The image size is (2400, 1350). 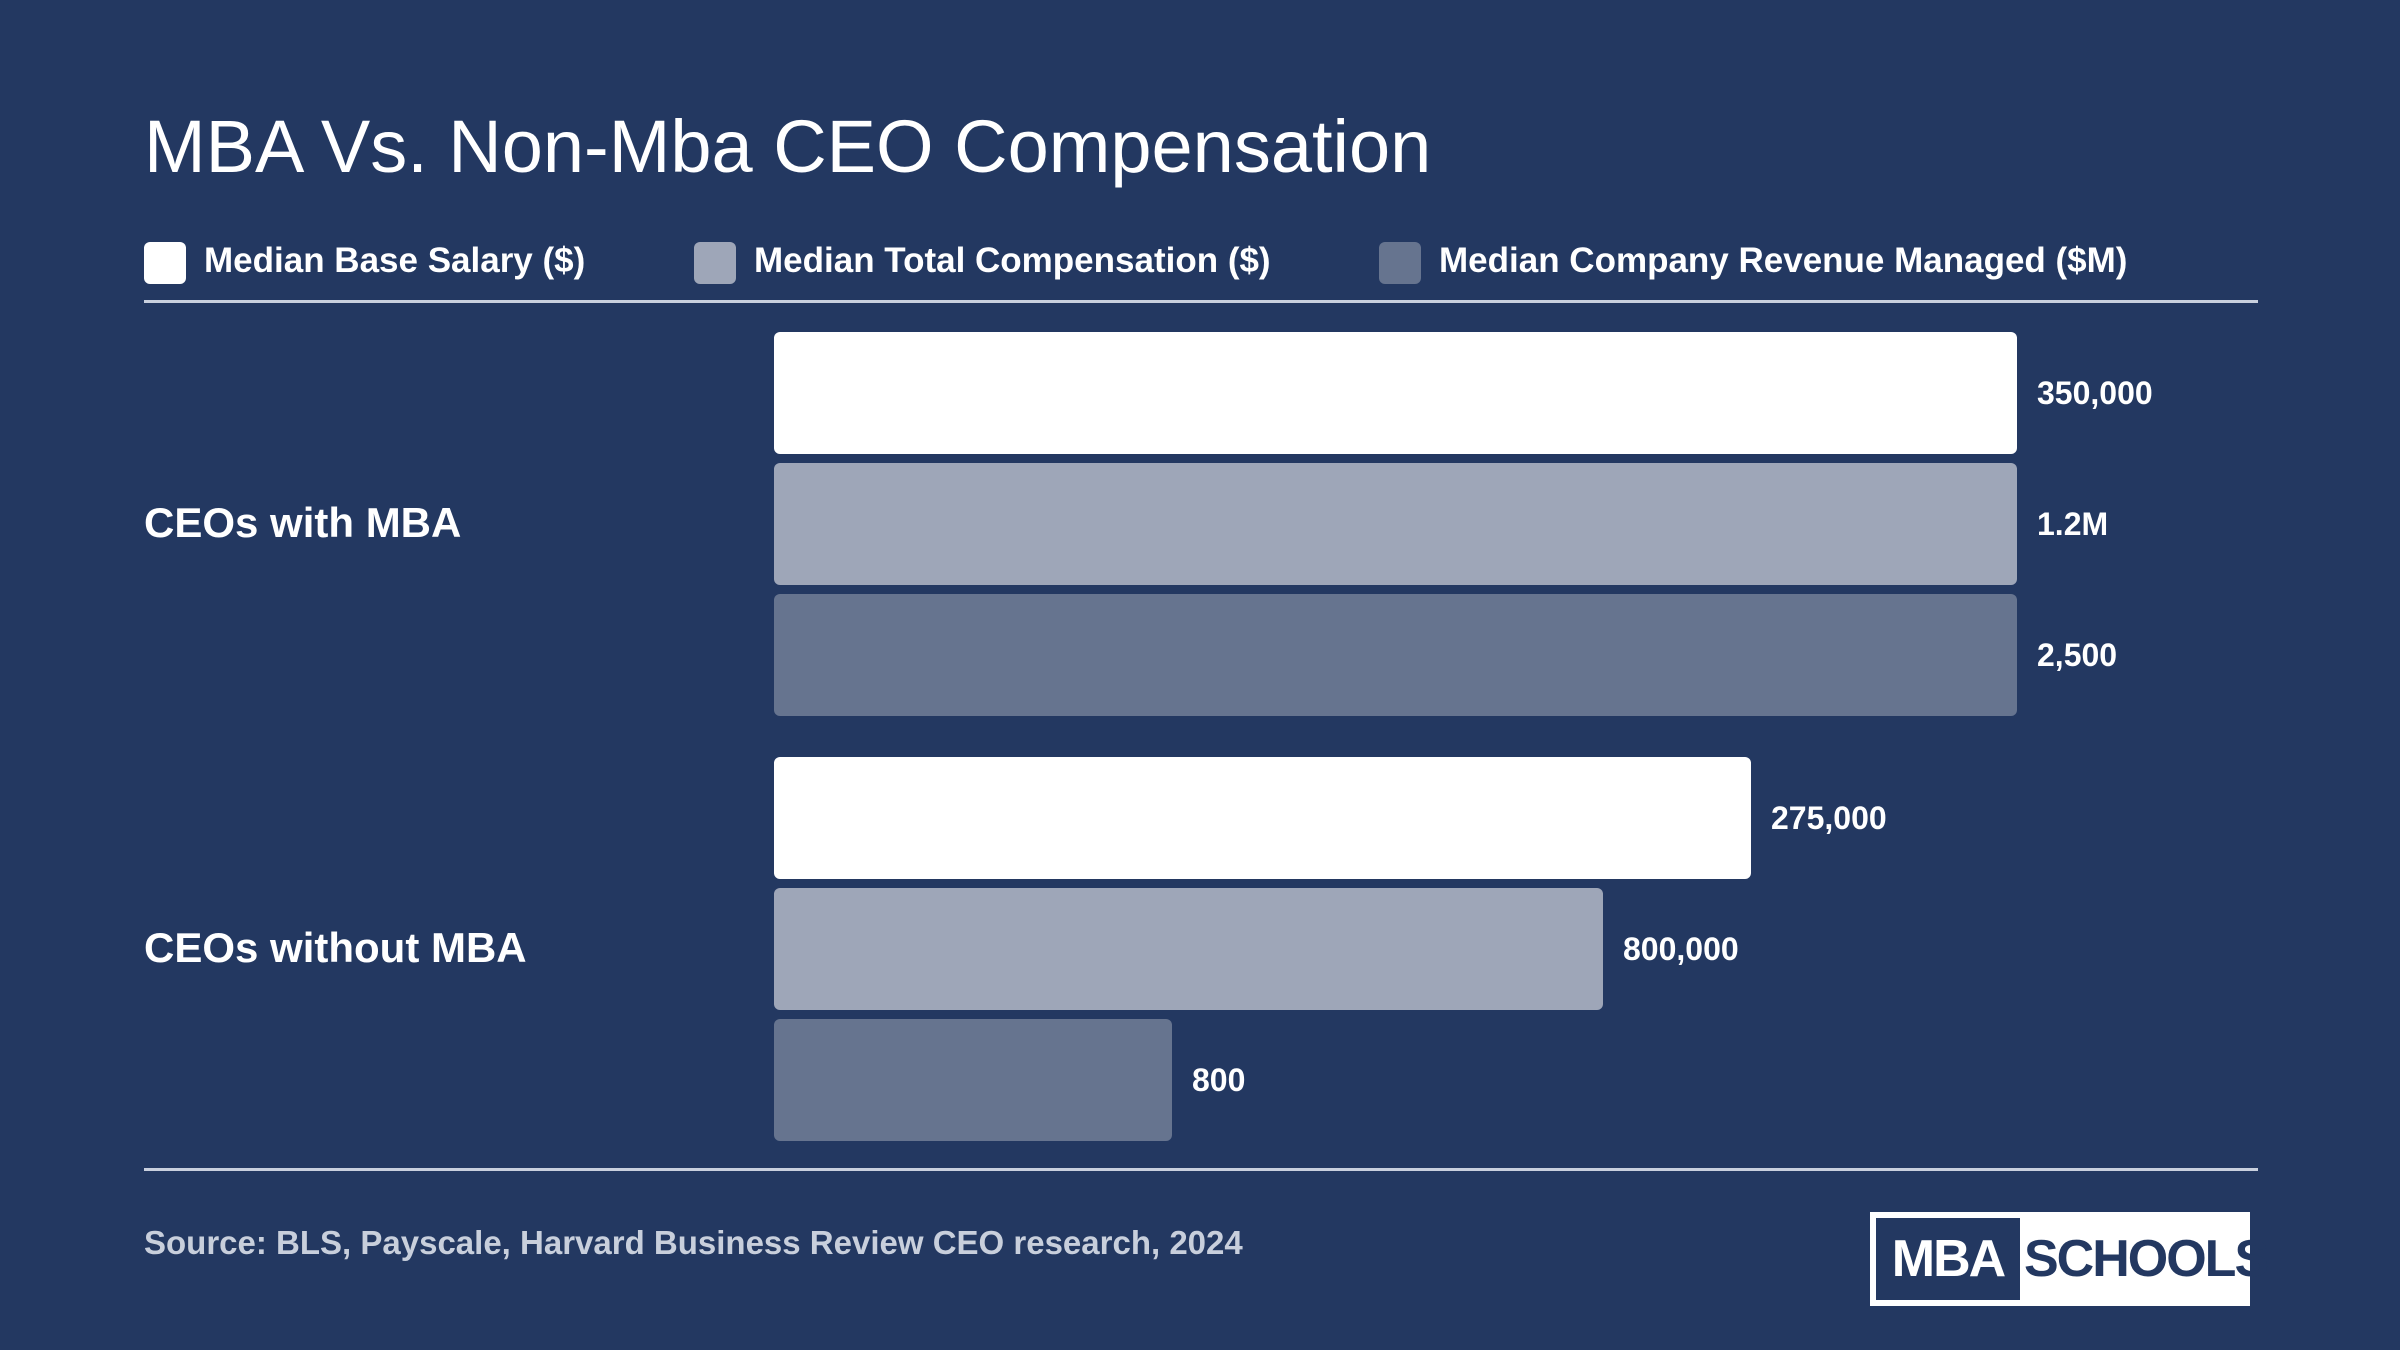 What do you see at coordinates (1948, 1259) in the screenshot?
I see `logo-mba-text: MBA` at bounding box center [1948, 1259].